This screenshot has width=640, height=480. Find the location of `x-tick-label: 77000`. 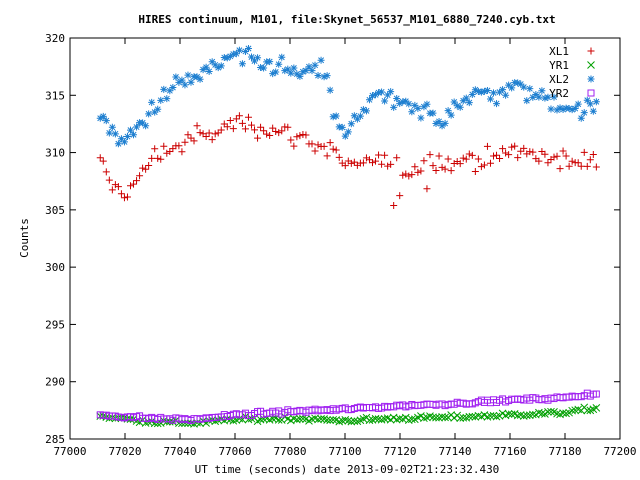

x-tick-label: 77000 is located at coordinates (69, 451).